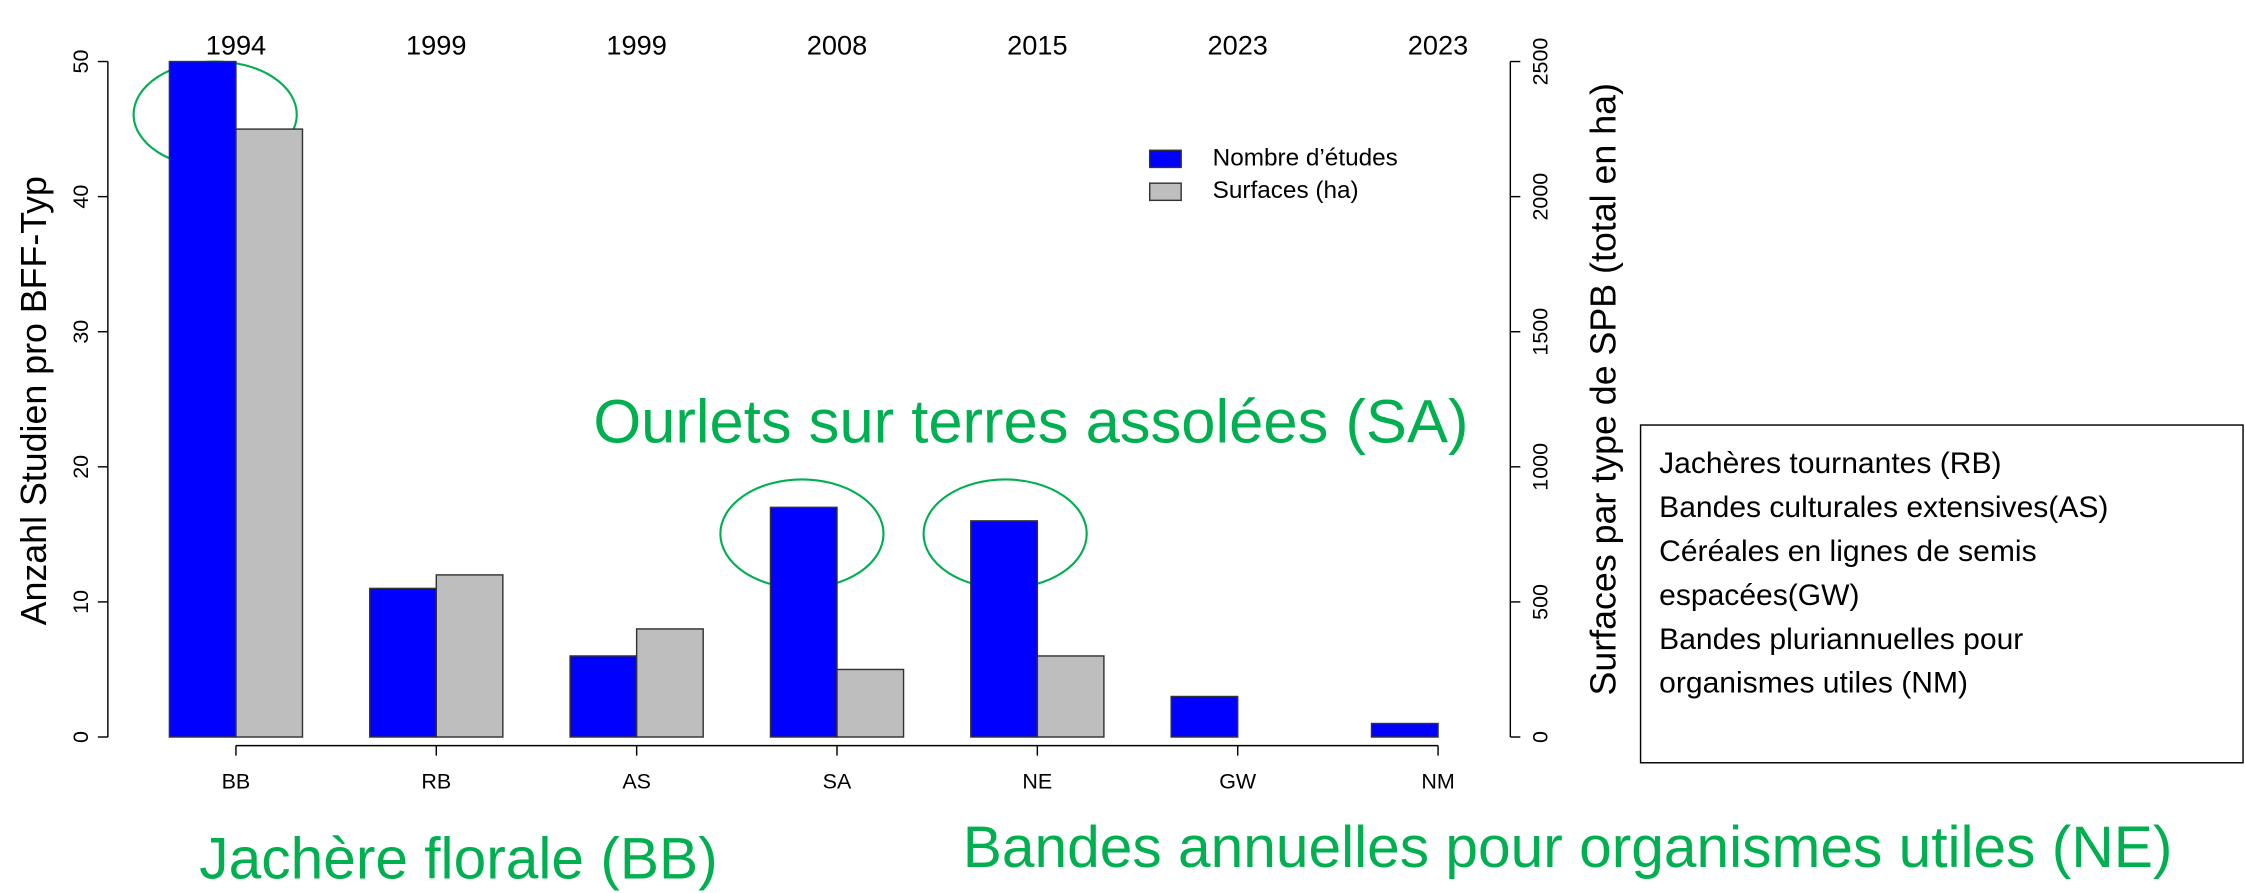 Image resolution: width=2245 pixels, height=893 pixels. What do you see at coordinates (1540, 62) in the screenshot?
I see `y2-tick-label: 2500` at bounding box center [1540, 62].